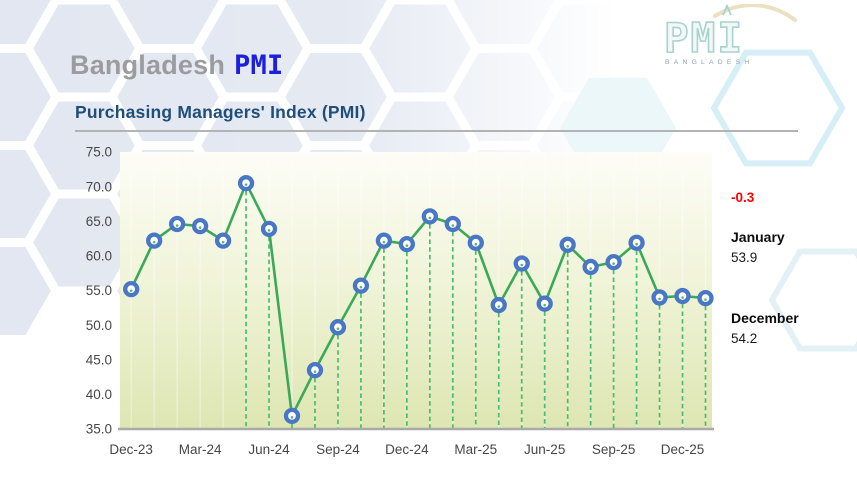 This screenshot has height=482, width=857. Describe the element at coordinates (765, 318) in the screenshot. I see `previous-month-label: December` at that location.